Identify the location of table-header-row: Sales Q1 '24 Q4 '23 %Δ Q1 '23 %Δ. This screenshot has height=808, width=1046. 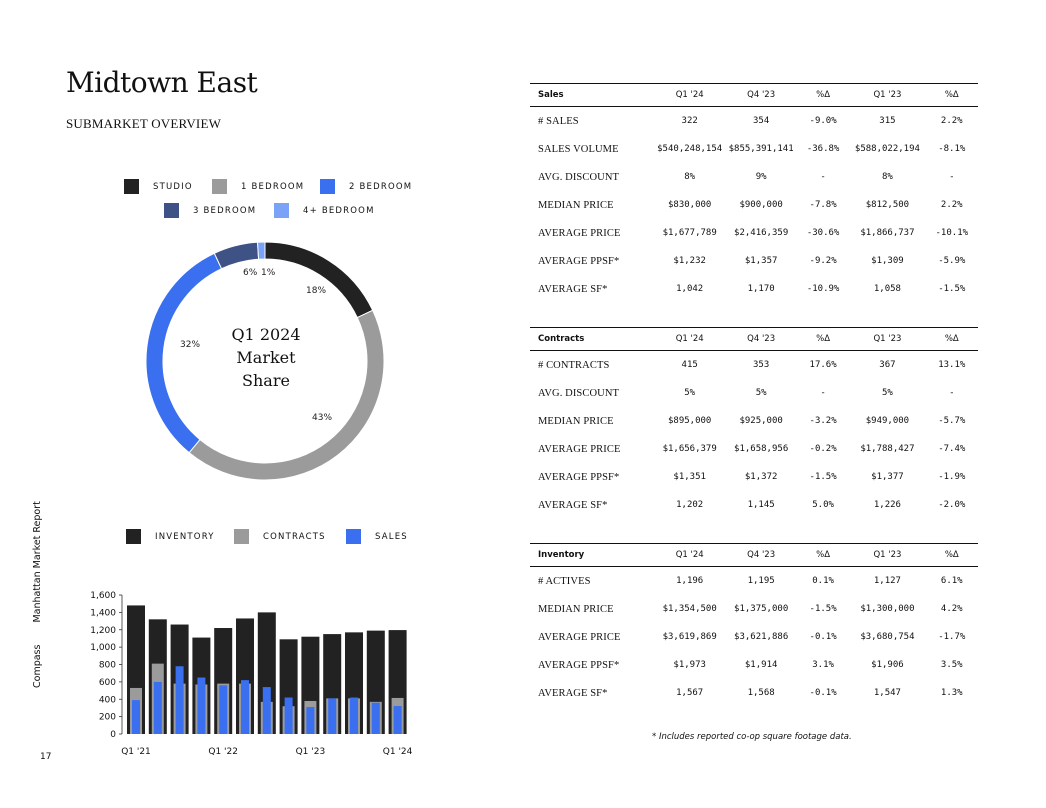
(754, 95).